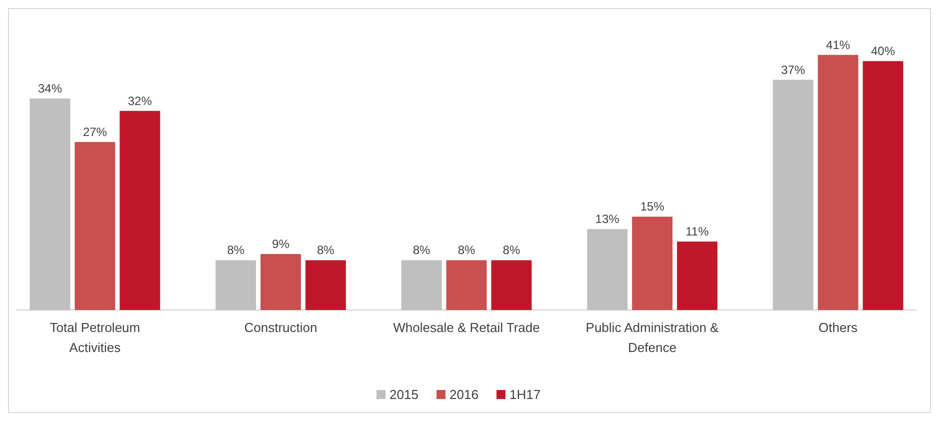 Image resolution: width=939 pixels, height=421 pixels. I want to click on legend-label: 1H17, so click(525, 394).